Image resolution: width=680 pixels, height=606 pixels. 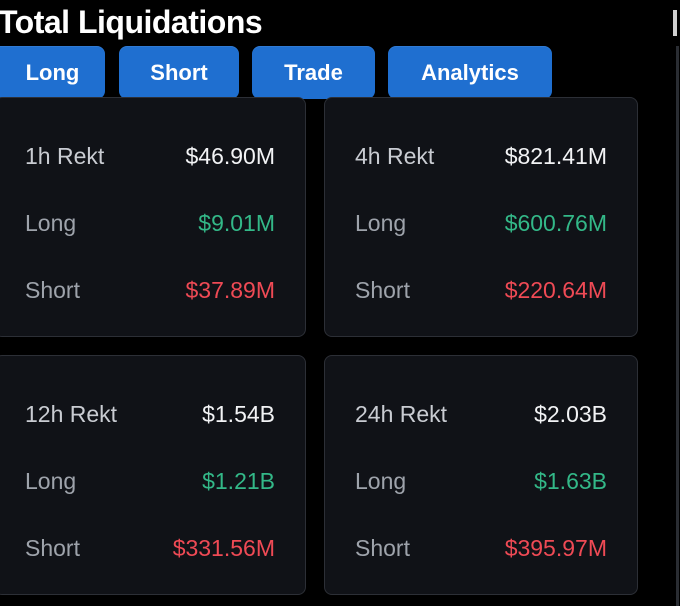 I want to click on tab-analytics: Analytics, so click(x=470, y=72).